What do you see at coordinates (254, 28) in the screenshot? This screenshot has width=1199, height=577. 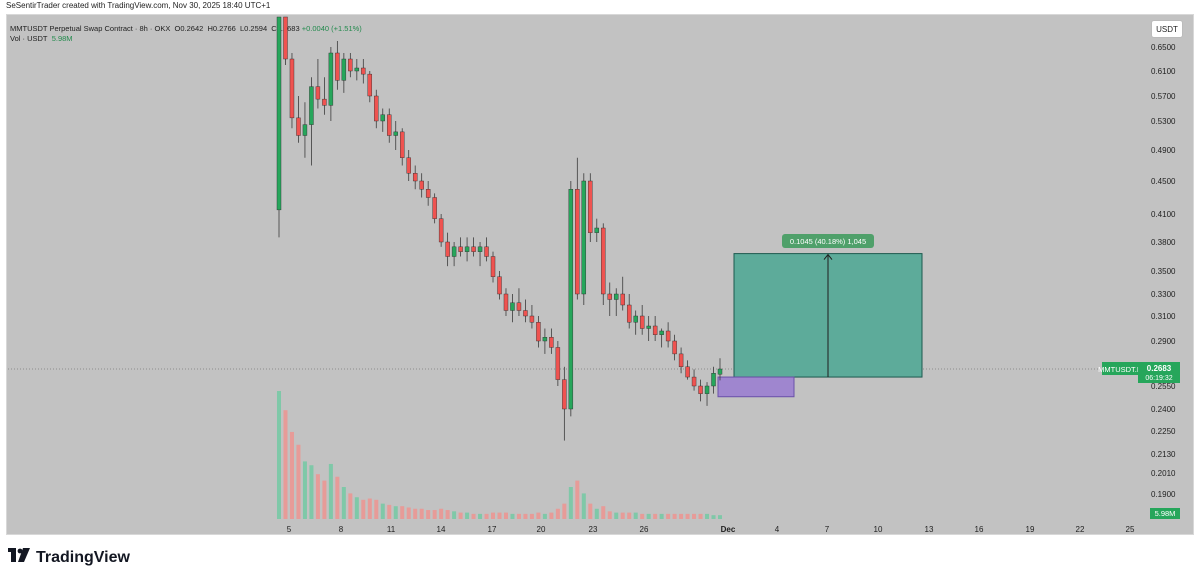 I see `low-value: L0.2594` at bounding box center [254, 28].